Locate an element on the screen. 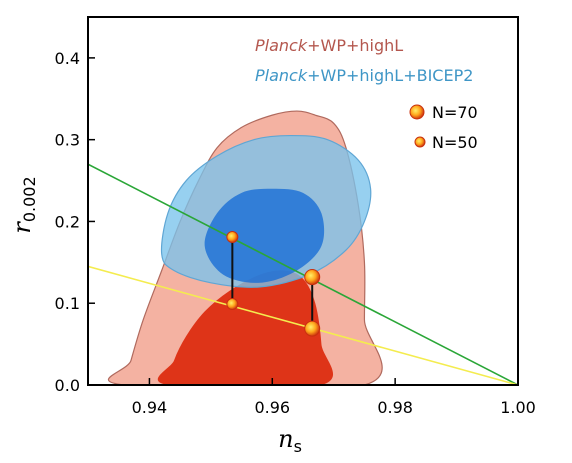  y-tick-label-1: 0.1 is located at coordinates (67, 303).